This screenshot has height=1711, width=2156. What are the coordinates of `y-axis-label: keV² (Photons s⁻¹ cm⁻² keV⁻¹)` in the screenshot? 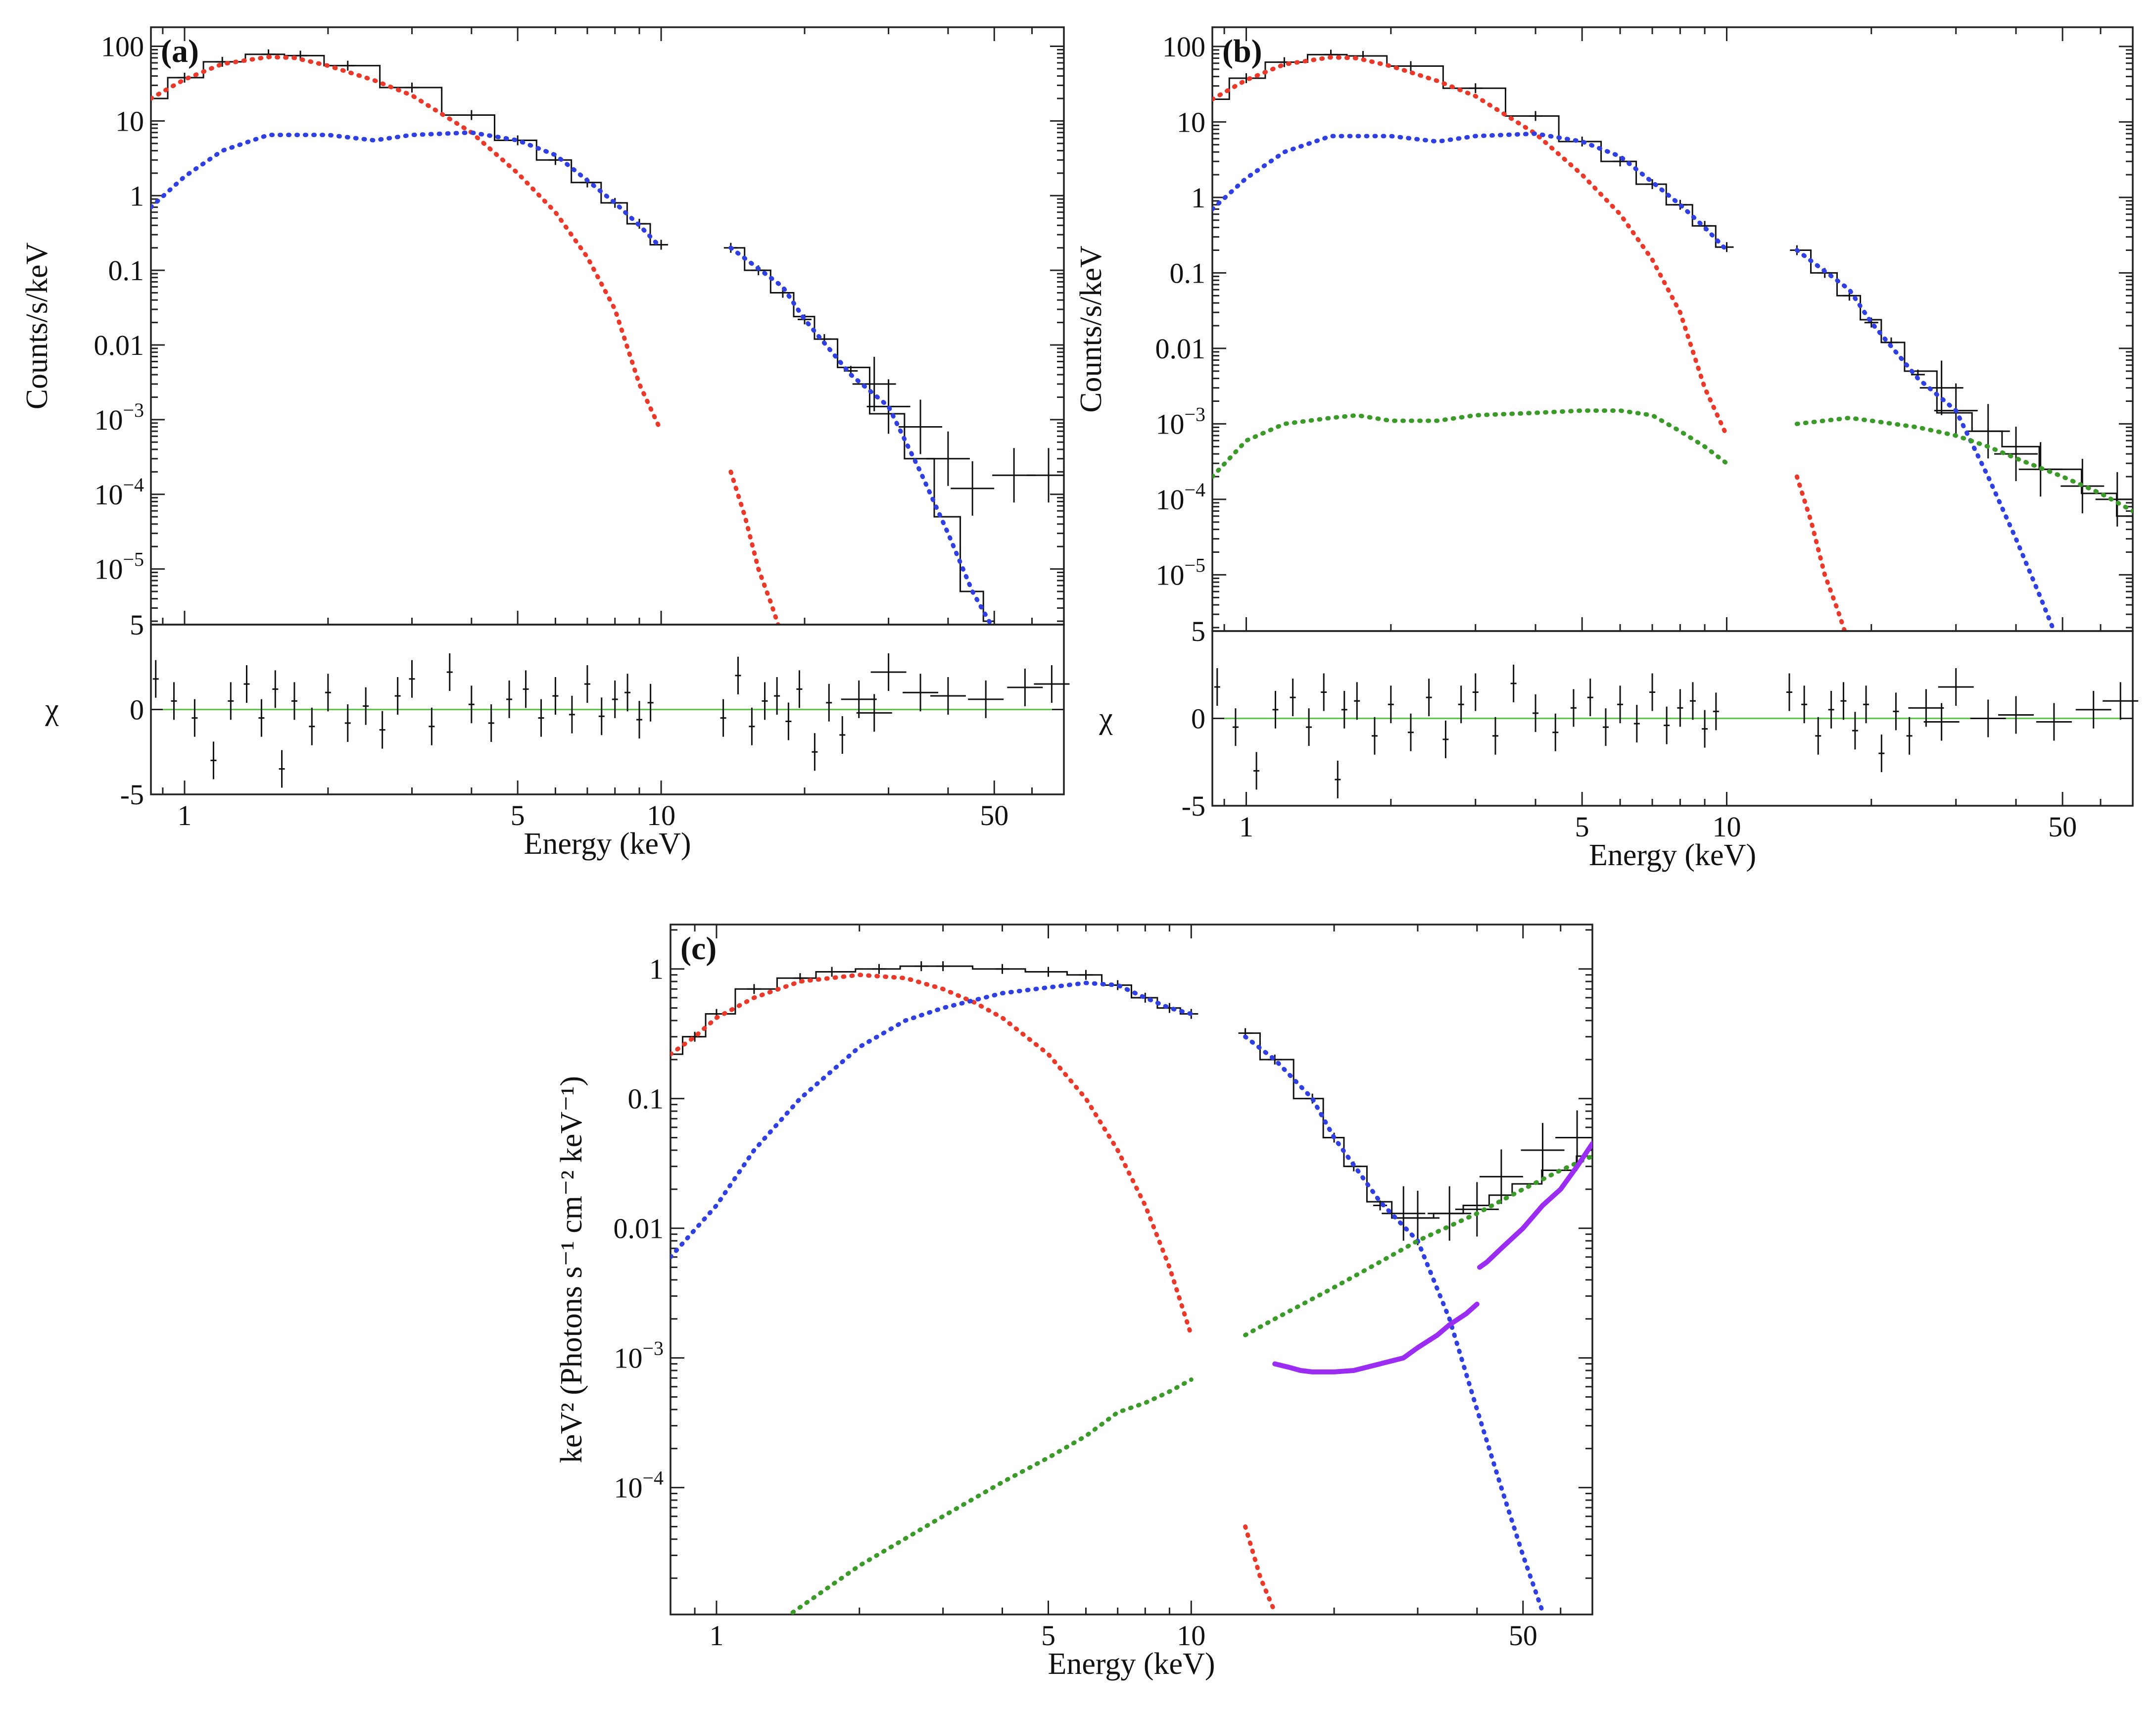 It's located at (571, 1269).